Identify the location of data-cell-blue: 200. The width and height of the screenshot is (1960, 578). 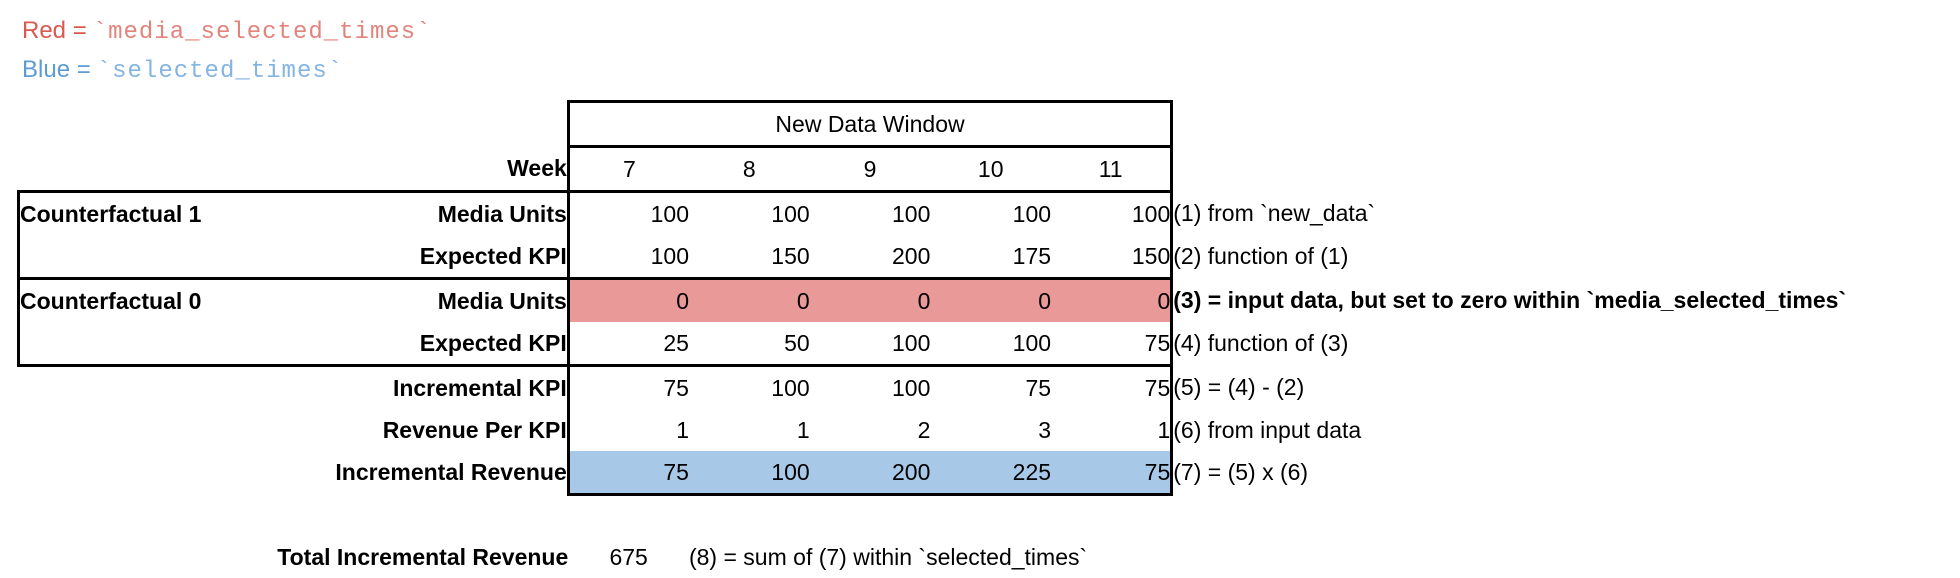
(870, 473).